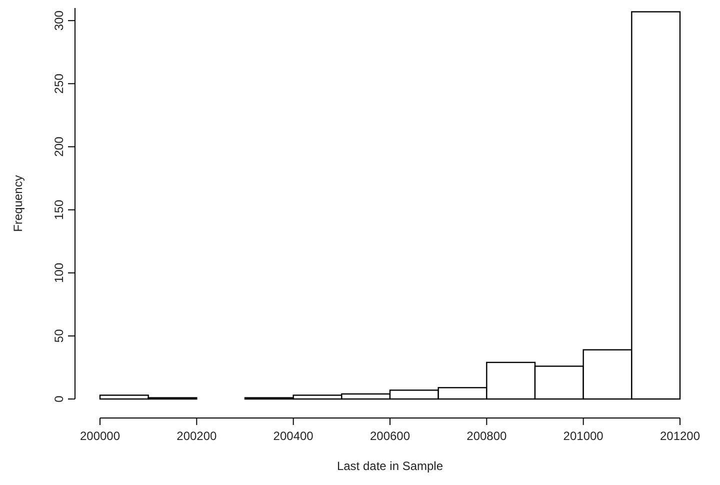  What do you see at coordinates (59, 209) in the screenshot?
I see `y-tick-label: 150` at bounding box center [59, 209].